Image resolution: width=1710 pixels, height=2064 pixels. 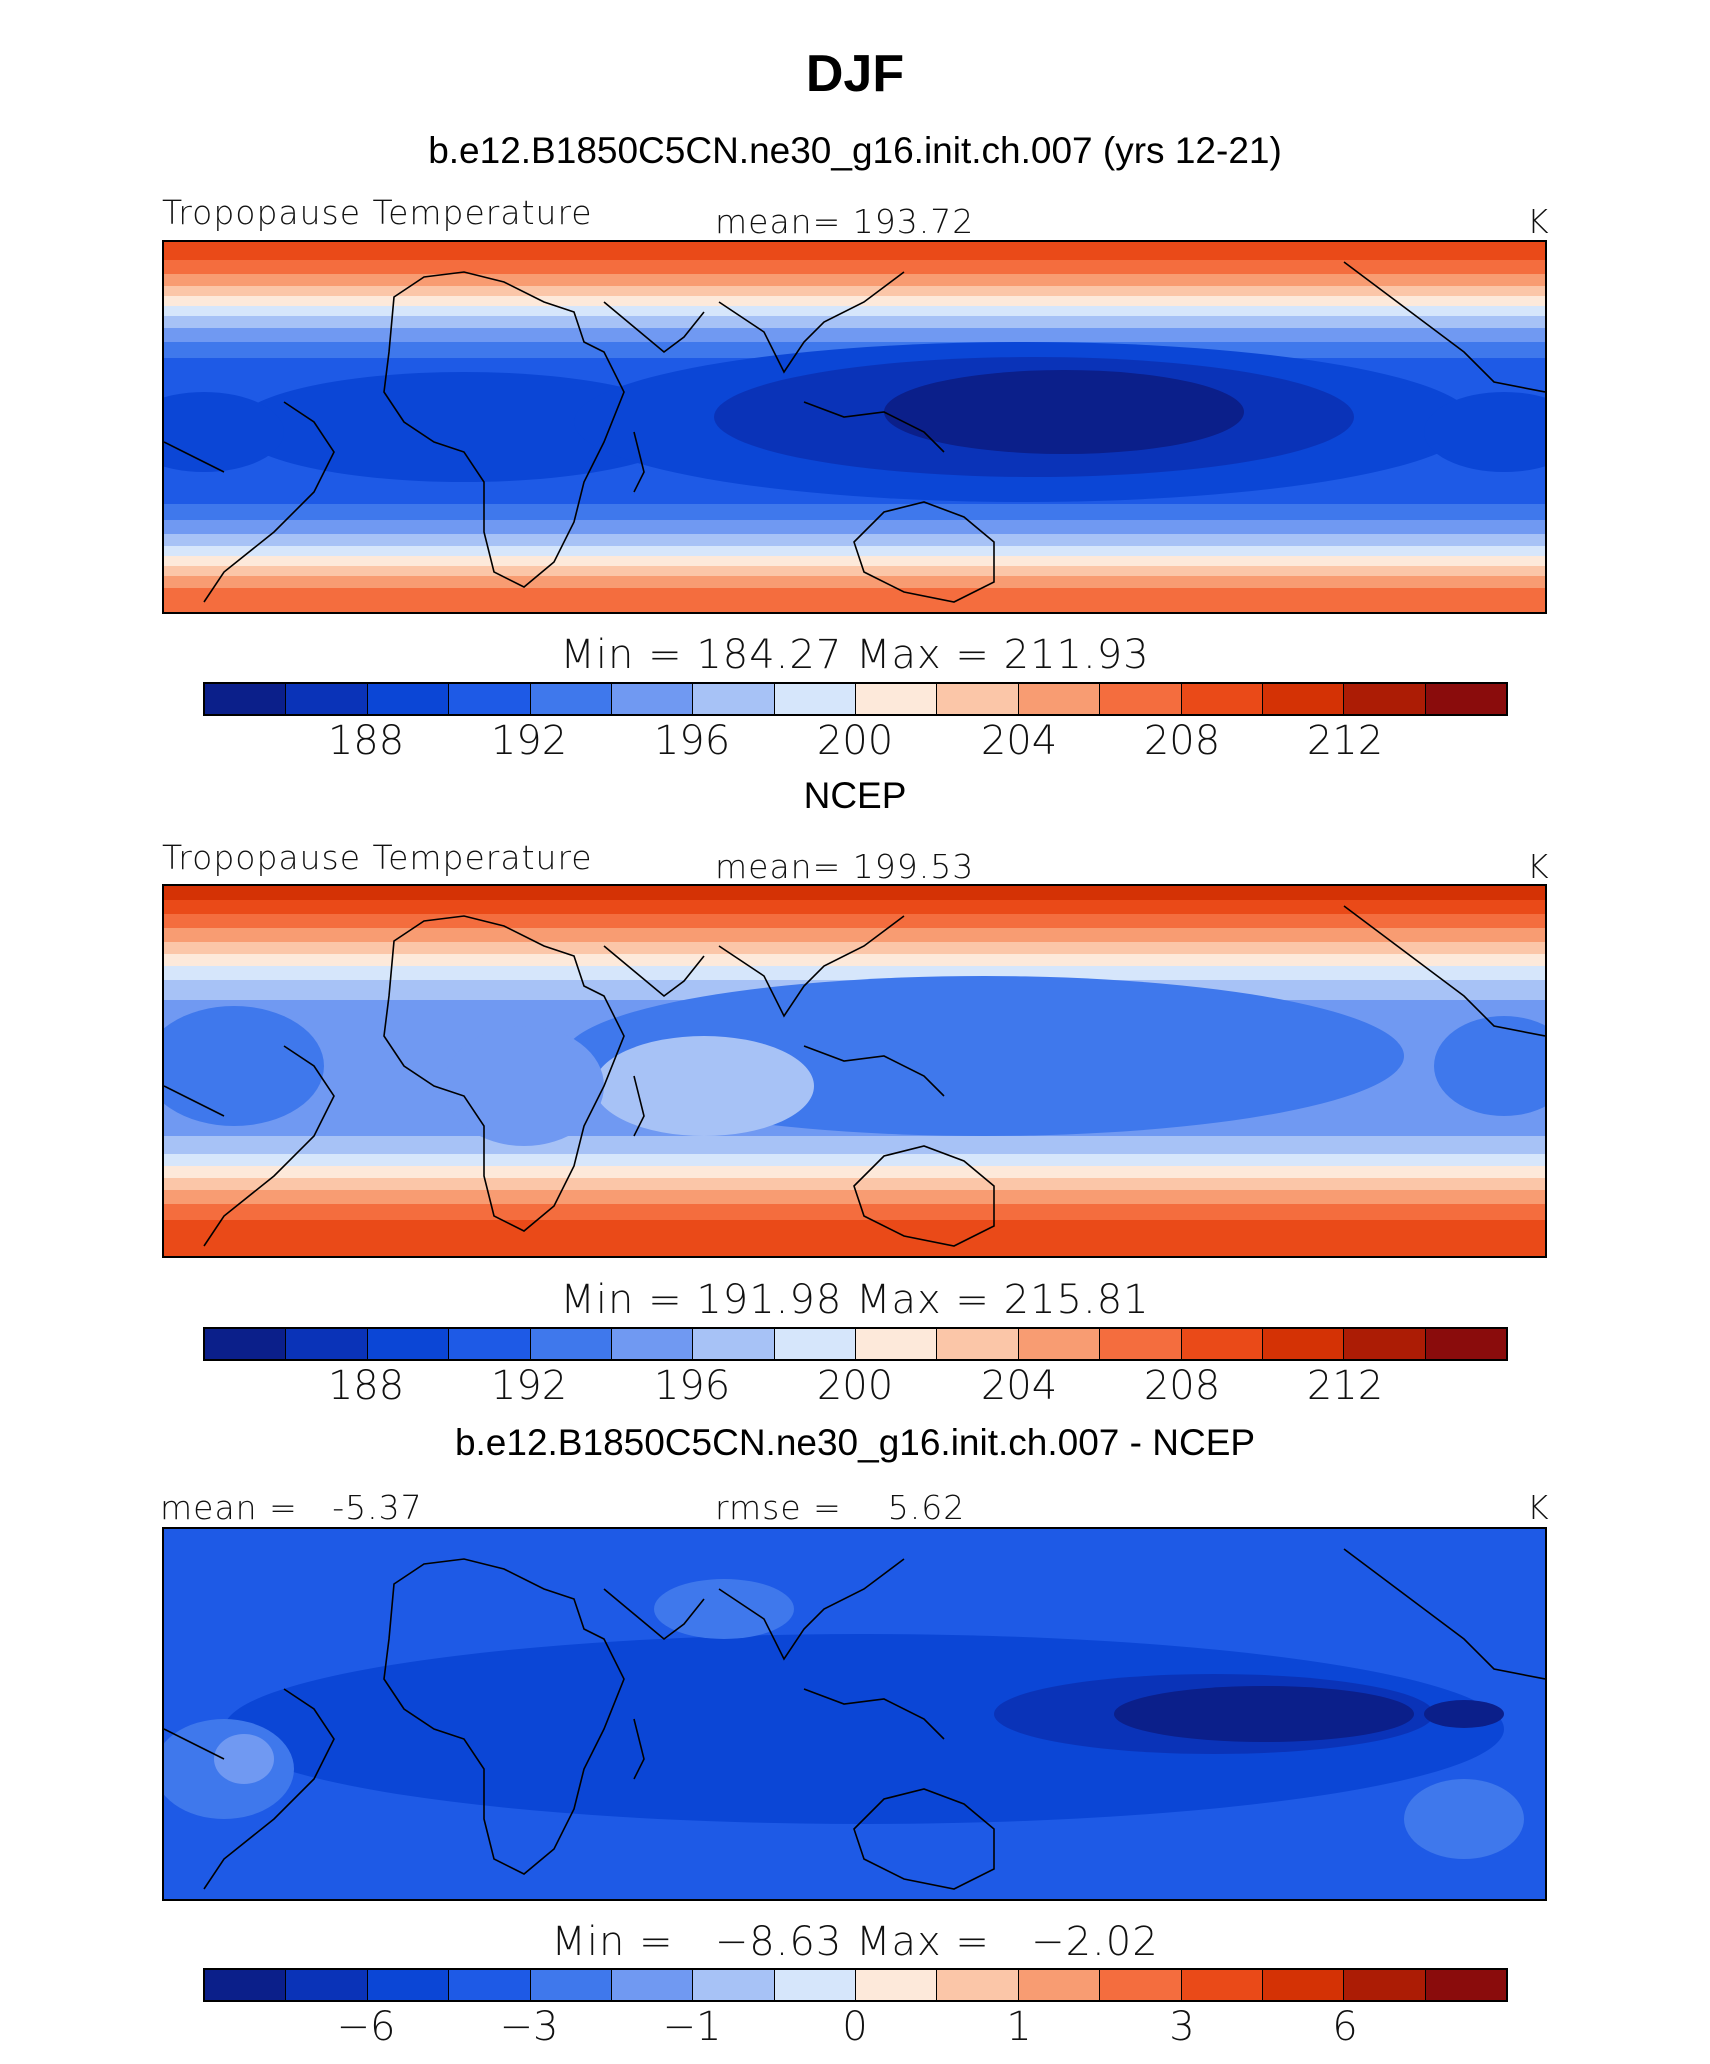 What do you see at coordinates (855, 655) in the screenshot?
I see `panel-1-min-max: Min = 184.27 Max = 211.93` at bounding box center [855, 655].